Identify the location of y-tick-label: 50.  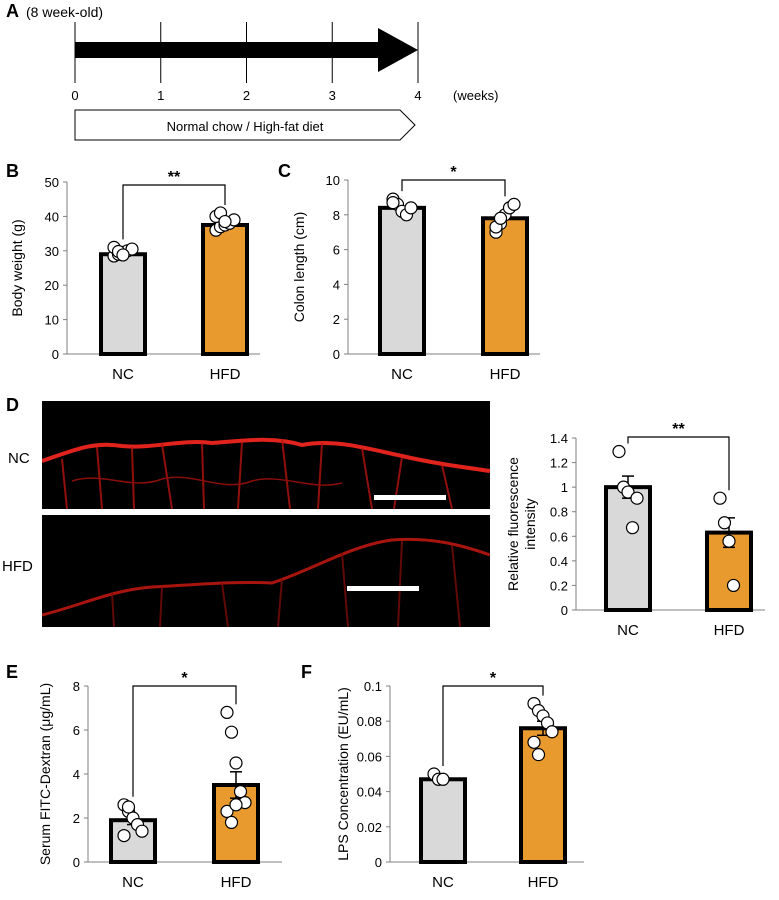
(52, 182).